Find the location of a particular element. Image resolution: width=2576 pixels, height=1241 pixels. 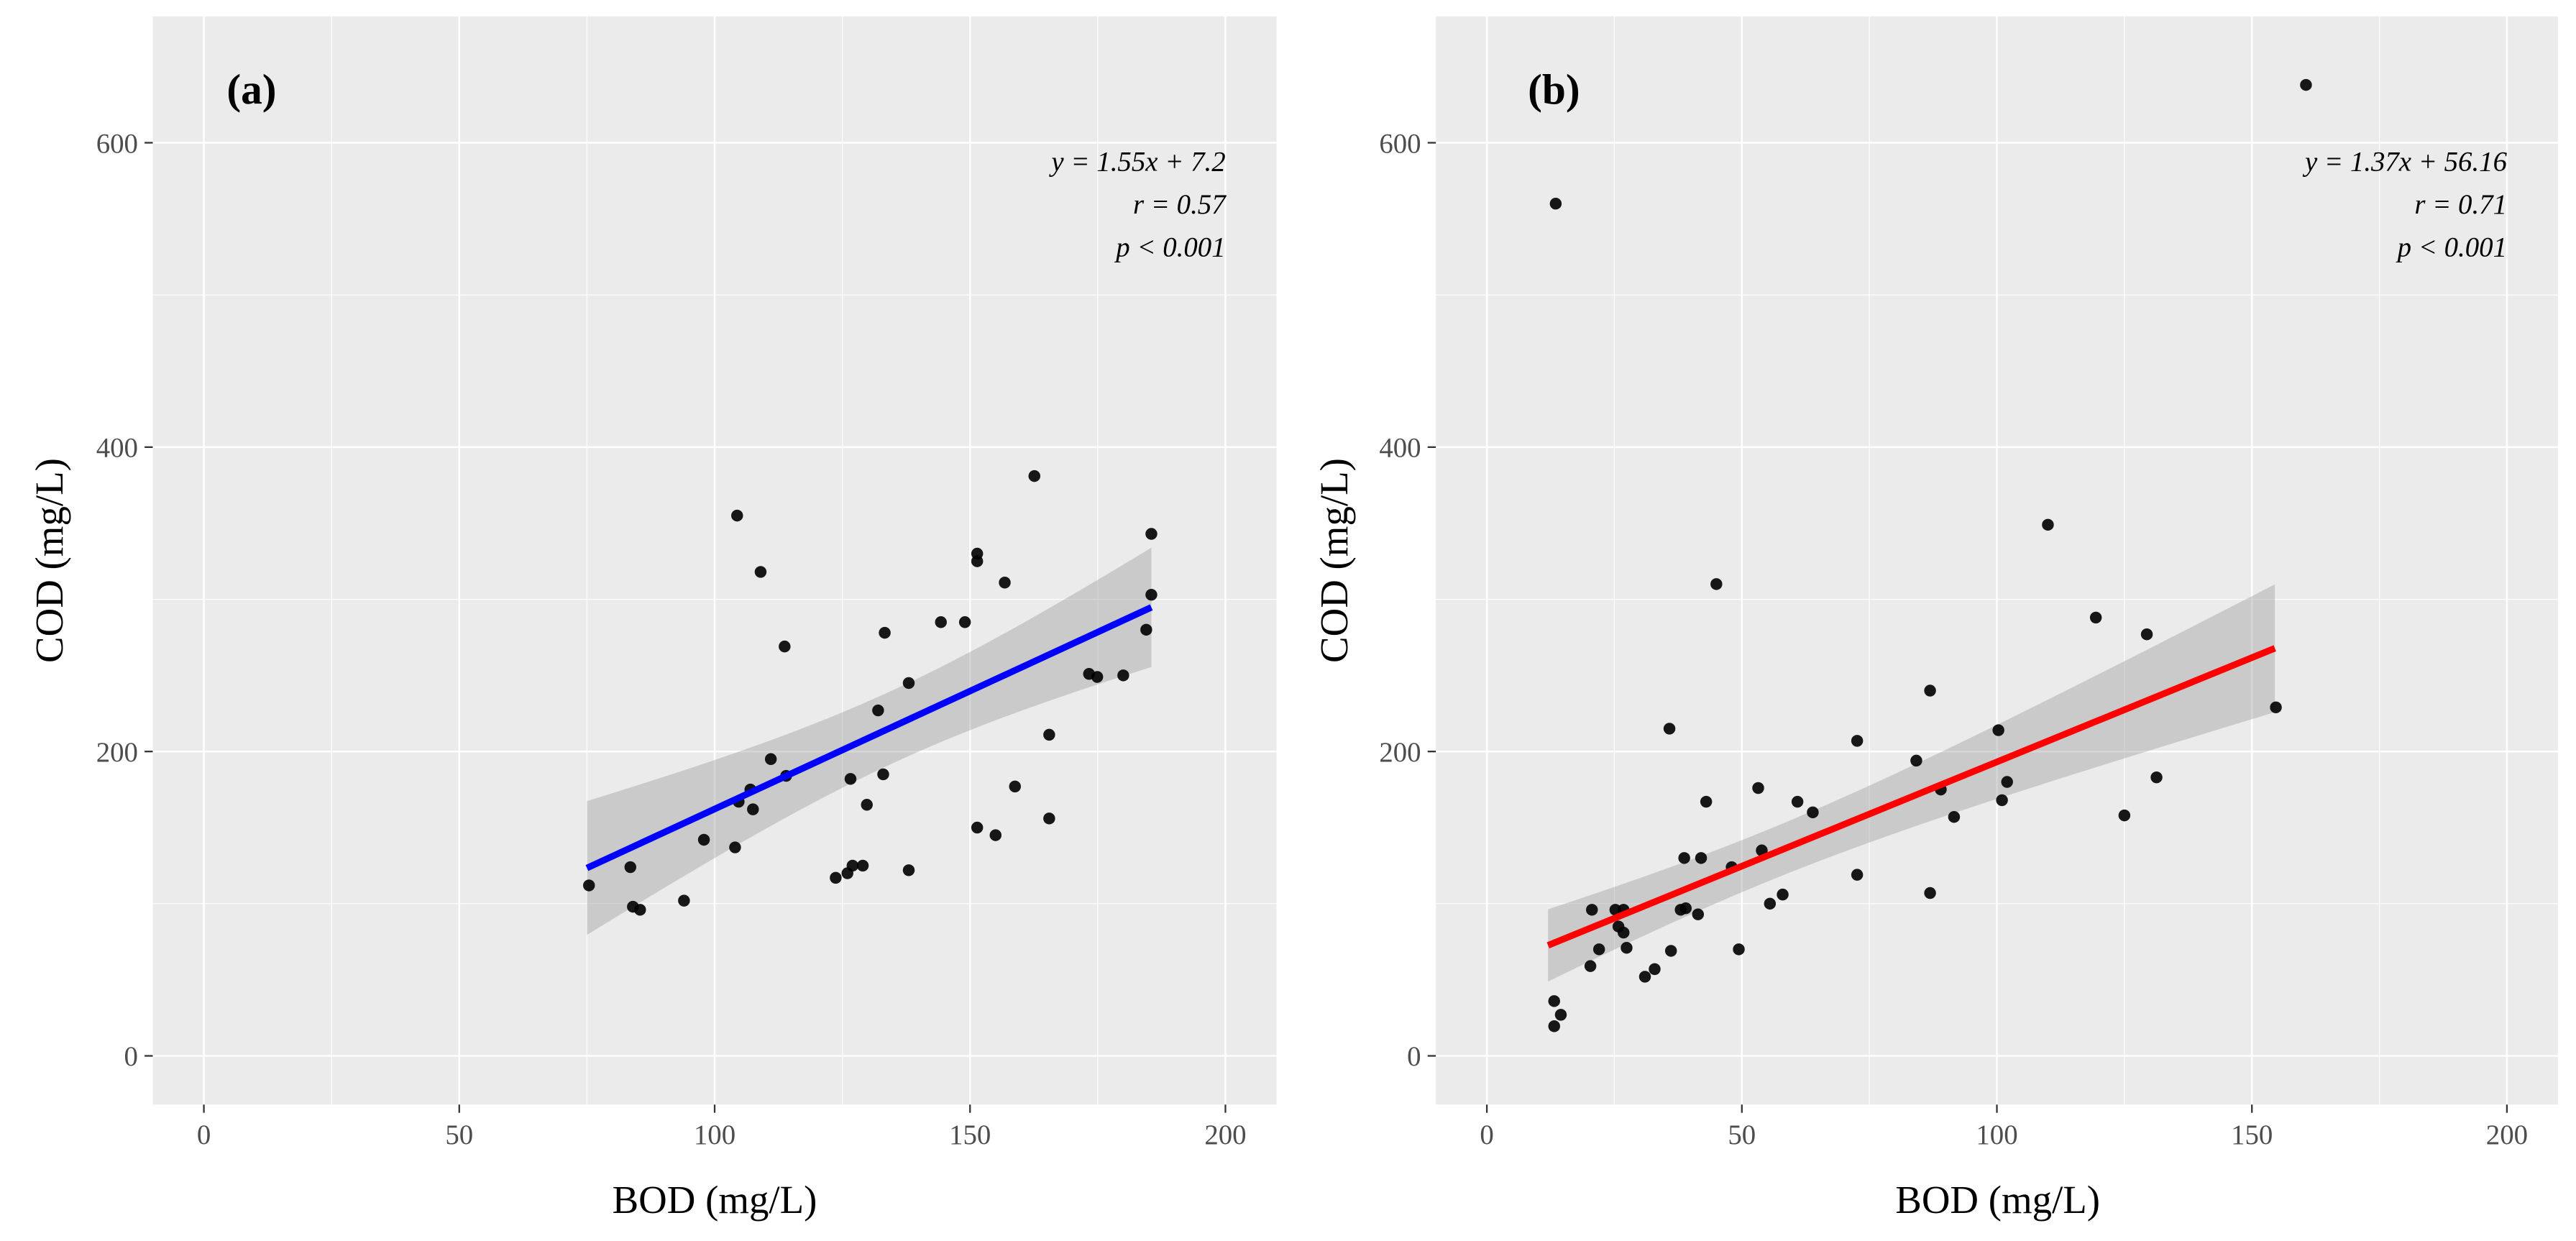

panel-label: (a) is located at coordinates (251, 89).